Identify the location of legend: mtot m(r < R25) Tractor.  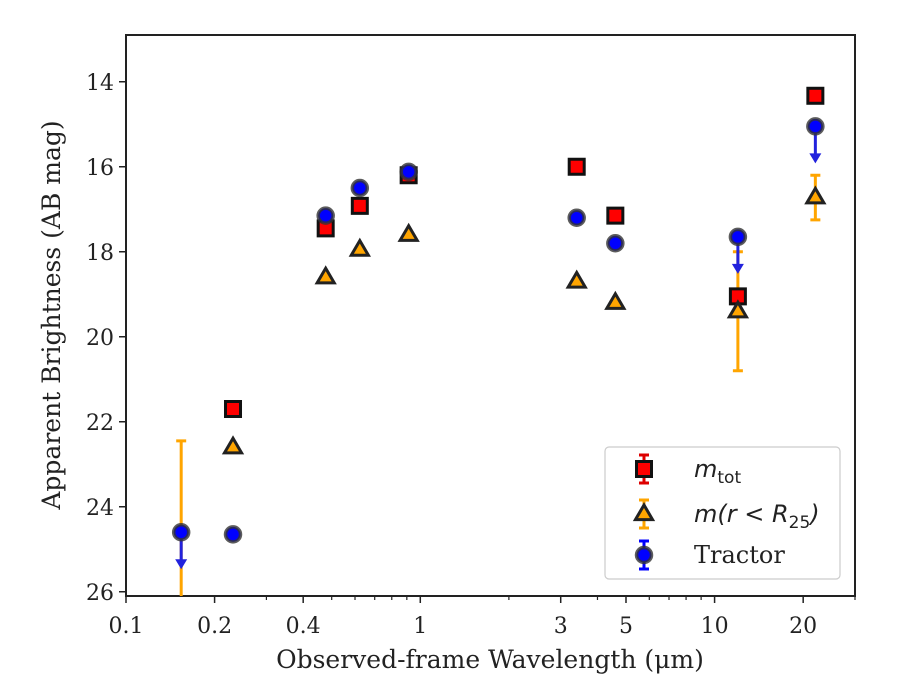
(722, 513).